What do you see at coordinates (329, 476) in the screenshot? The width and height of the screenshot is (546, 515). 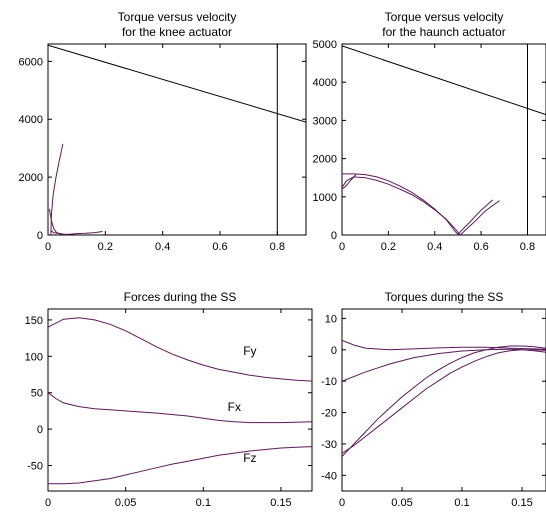 I see `y-tick-label: -40` at bounding box center [329, 476].